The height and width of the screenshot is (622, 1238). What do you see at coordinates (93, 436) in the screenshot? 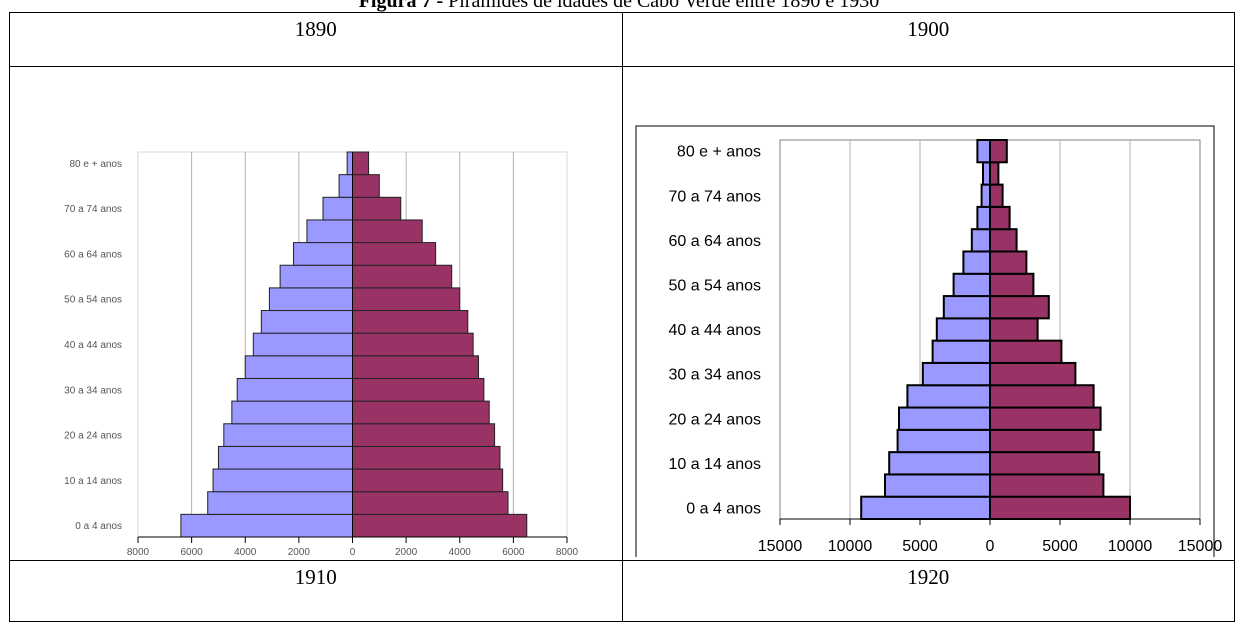
I see `y-tick-label: 20 a 24 anos` at bounding box center [93, 436].